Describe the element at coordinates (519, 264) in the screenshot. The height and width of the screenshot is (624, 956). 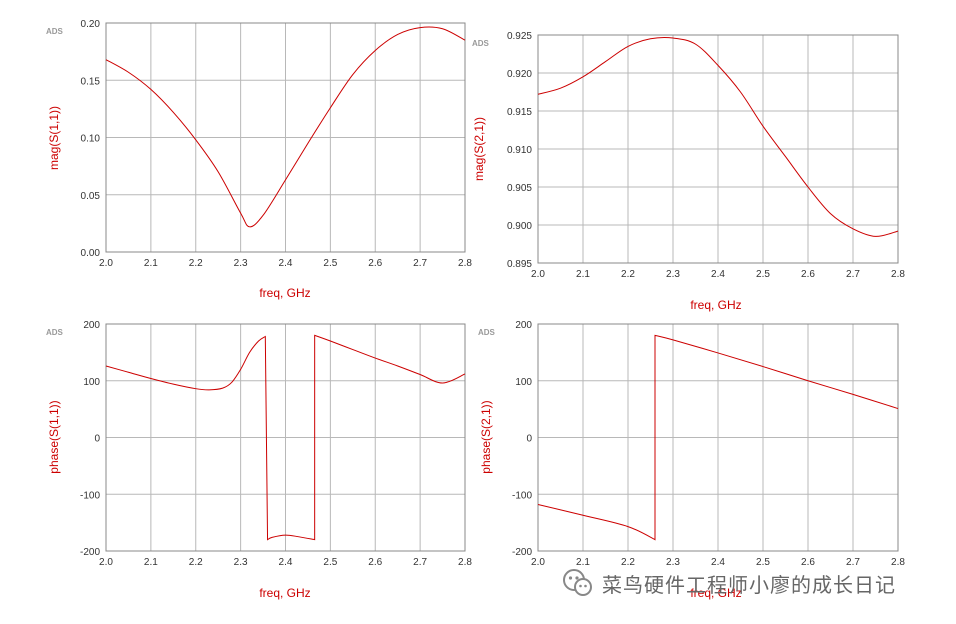
I see `y-tick-label: 0.895` at that location.